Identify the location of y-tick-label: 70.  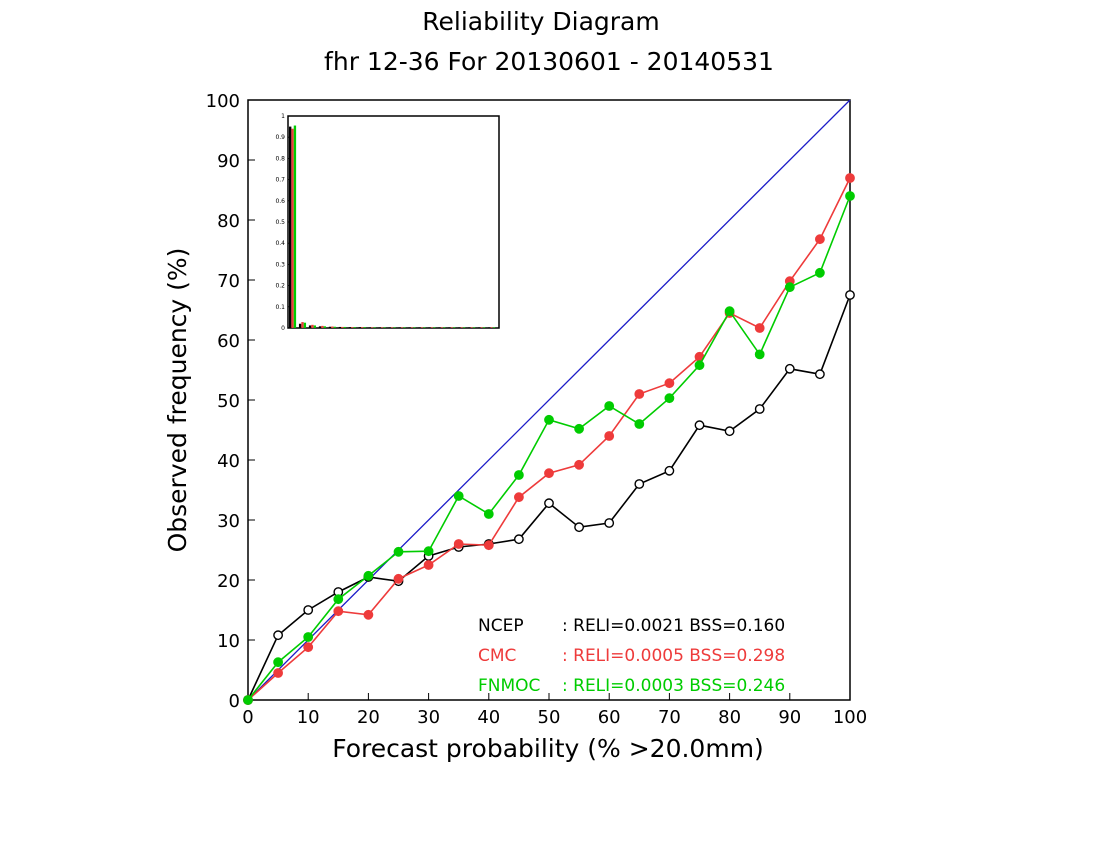
(228, 281).